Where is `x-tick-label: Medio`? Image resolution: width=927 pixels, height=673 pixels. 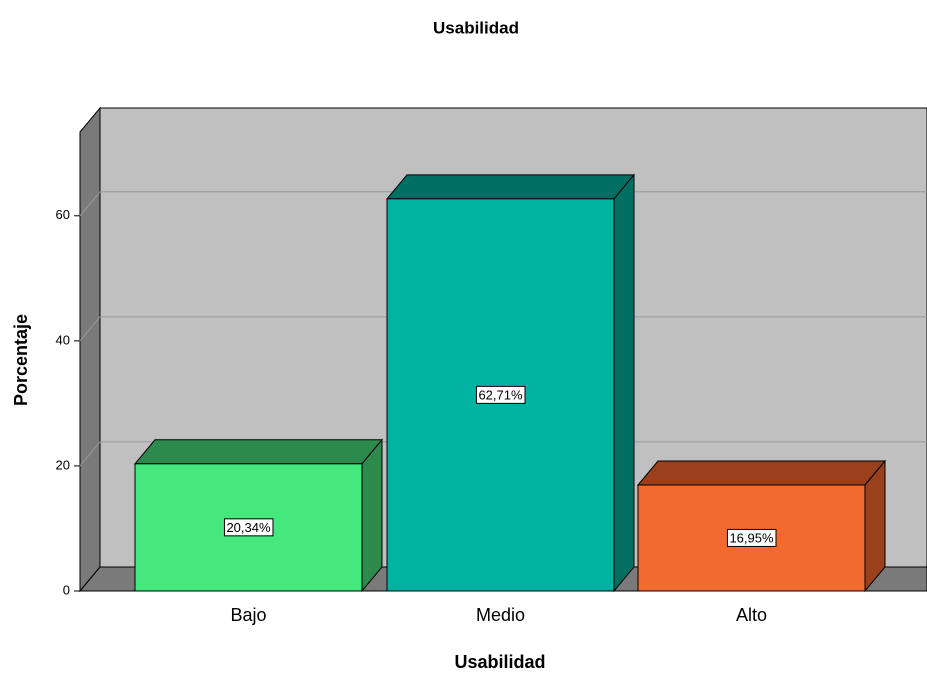
x-tick-label: Medio is located at coordinates (500, 615).